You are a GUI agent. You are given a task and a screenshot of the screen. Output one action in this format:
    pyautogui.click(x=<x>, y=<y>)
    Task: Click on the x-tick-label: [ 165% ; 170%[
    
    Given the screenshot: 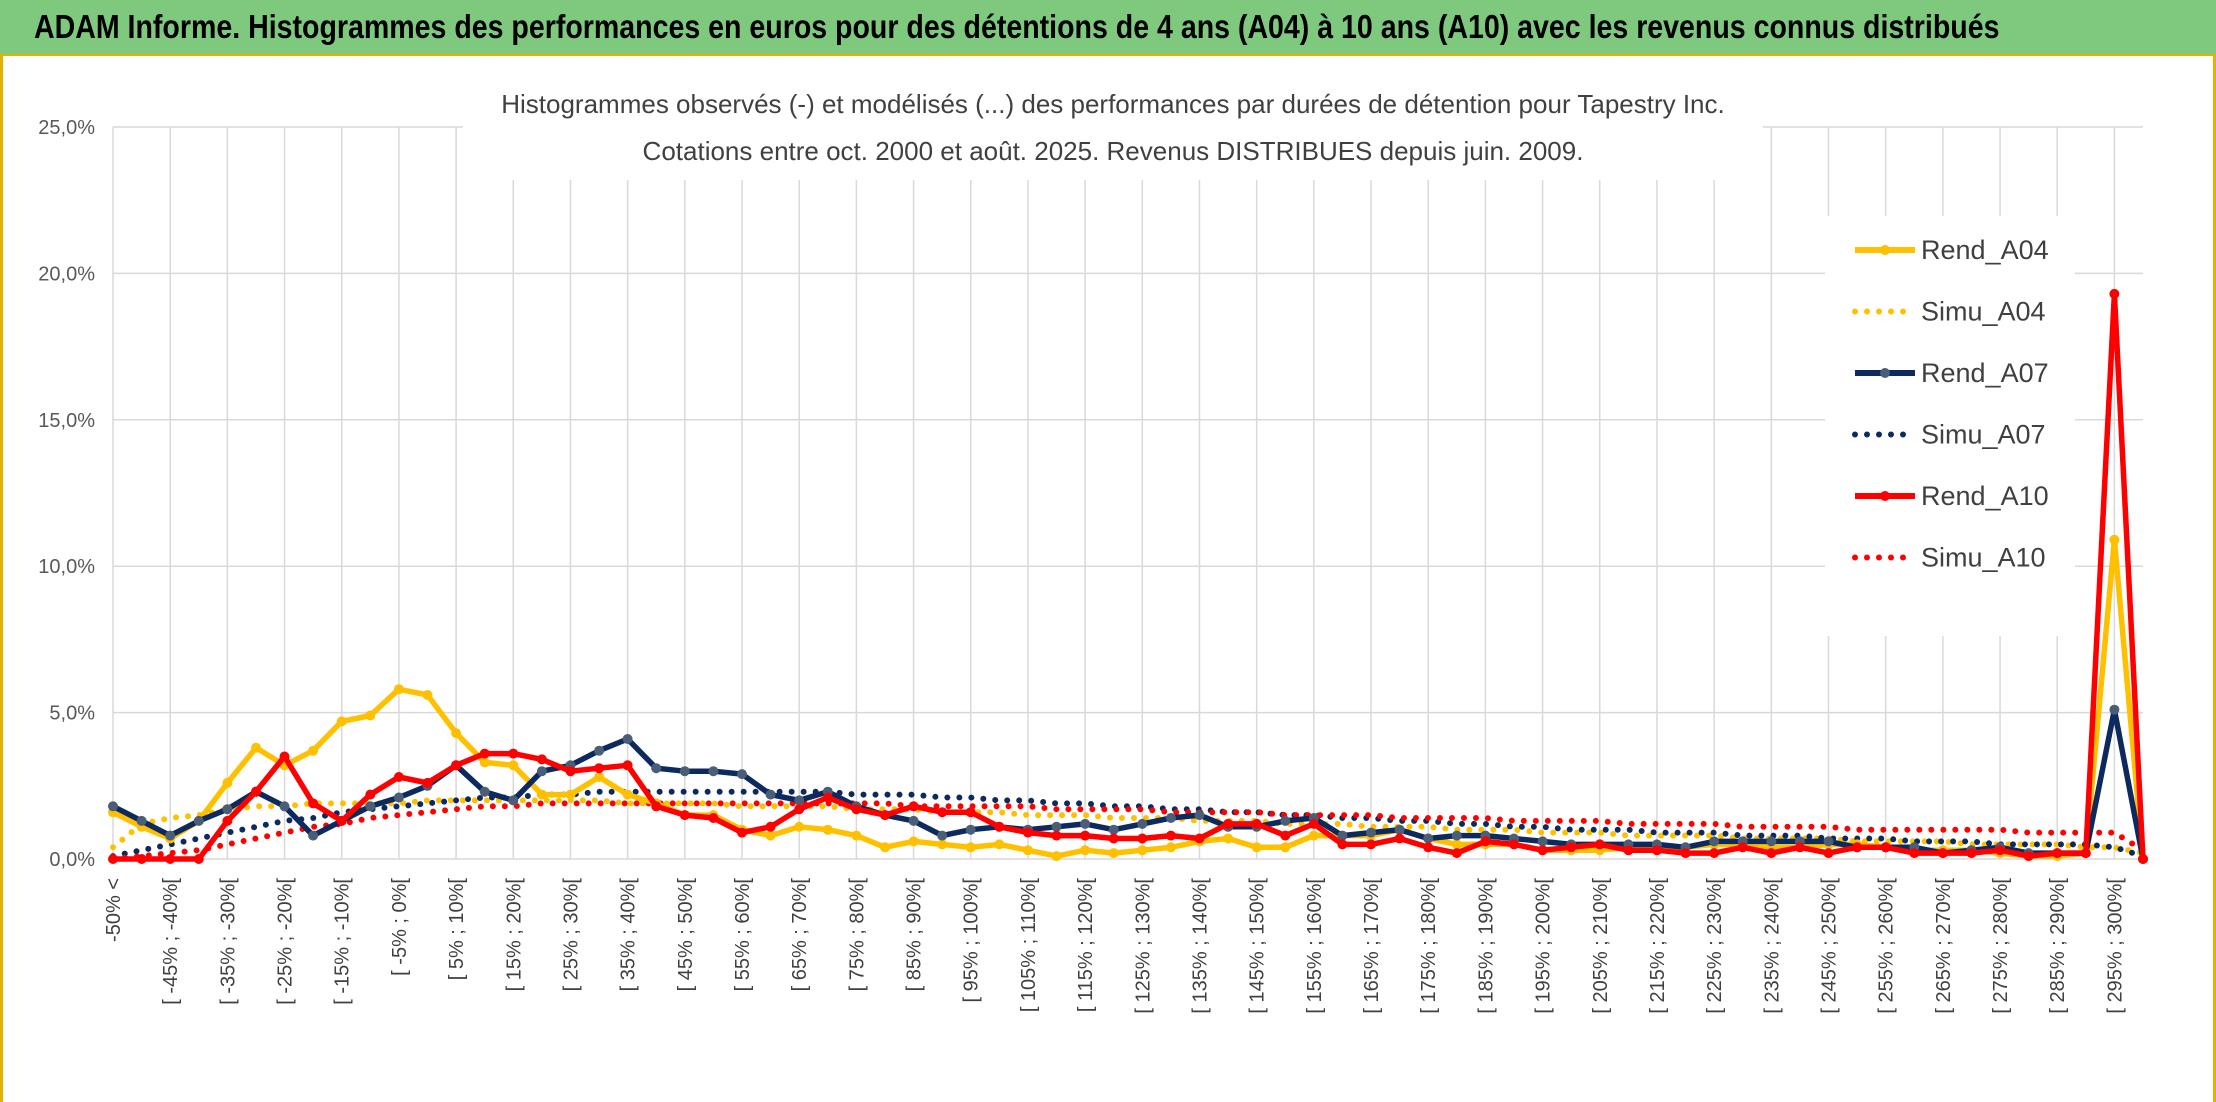 What is the action you would take?
    pyautogui.click(x=1372, y=946)
    